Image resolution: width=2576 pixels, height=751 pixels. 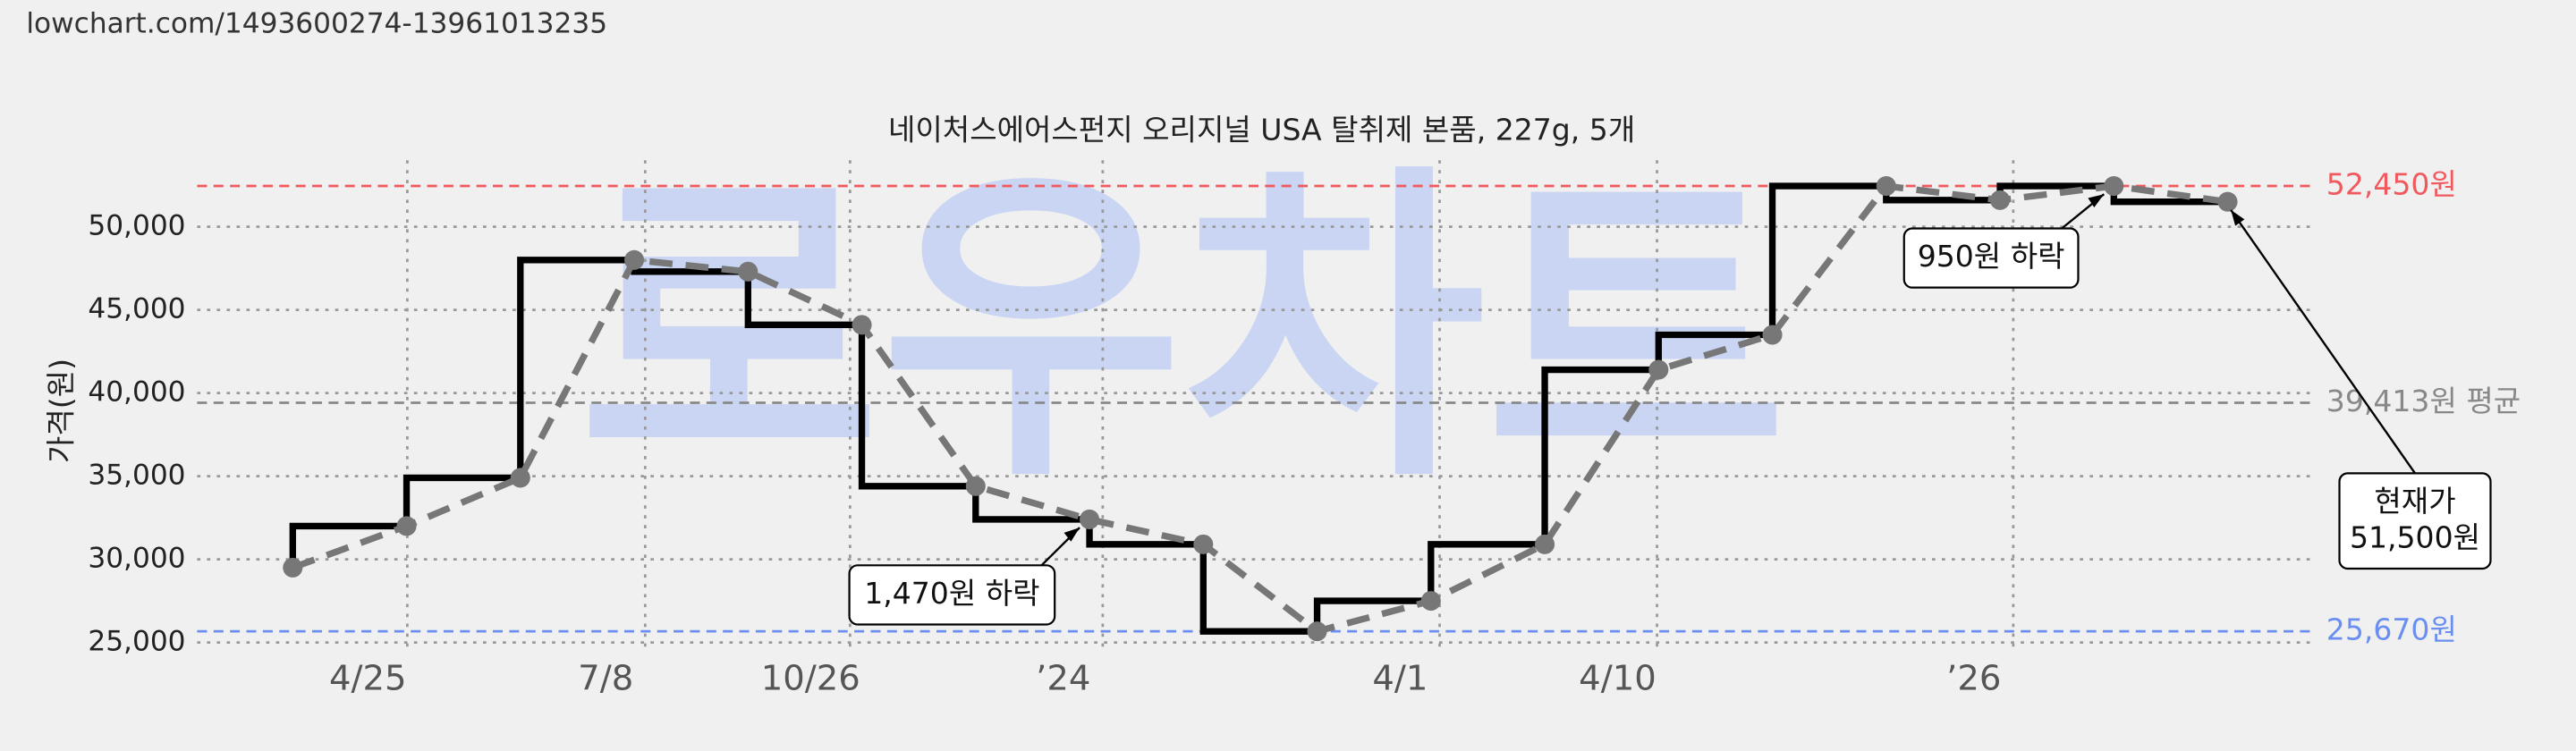 I want to click on y-tick-label: 40,000, so click(x=136, y=392).